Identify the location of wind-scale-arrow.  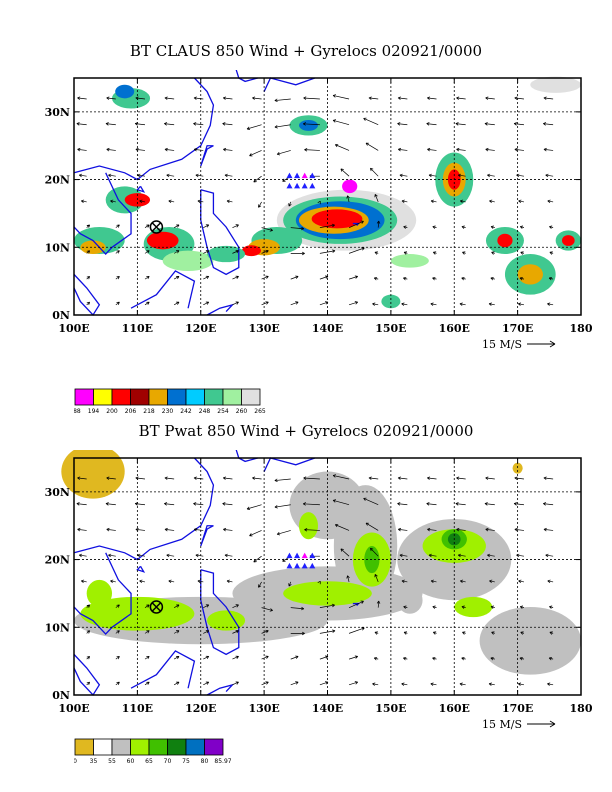
(541, 344).